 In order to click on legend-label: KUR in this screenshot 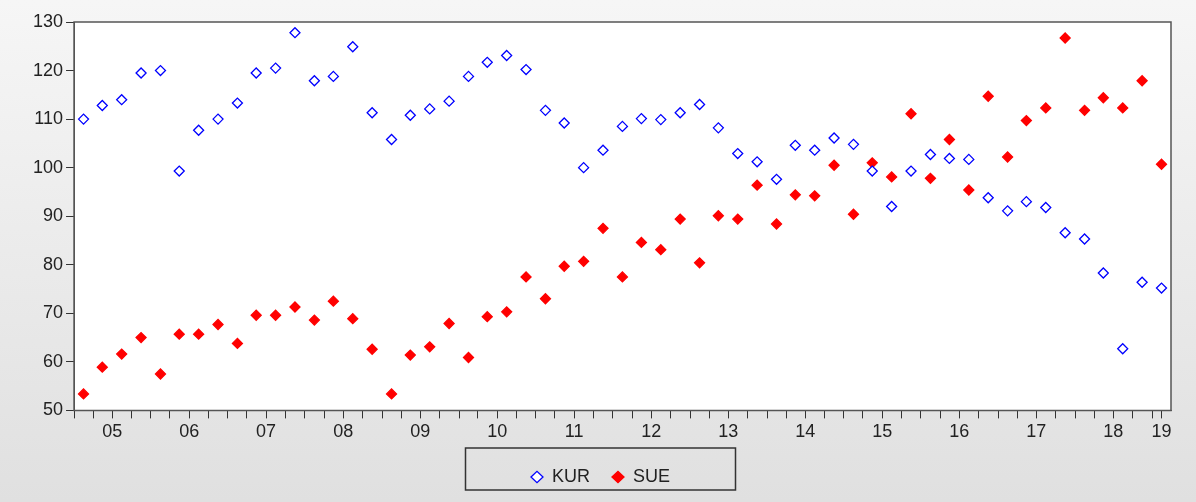, I will do `click(571, 475)`.